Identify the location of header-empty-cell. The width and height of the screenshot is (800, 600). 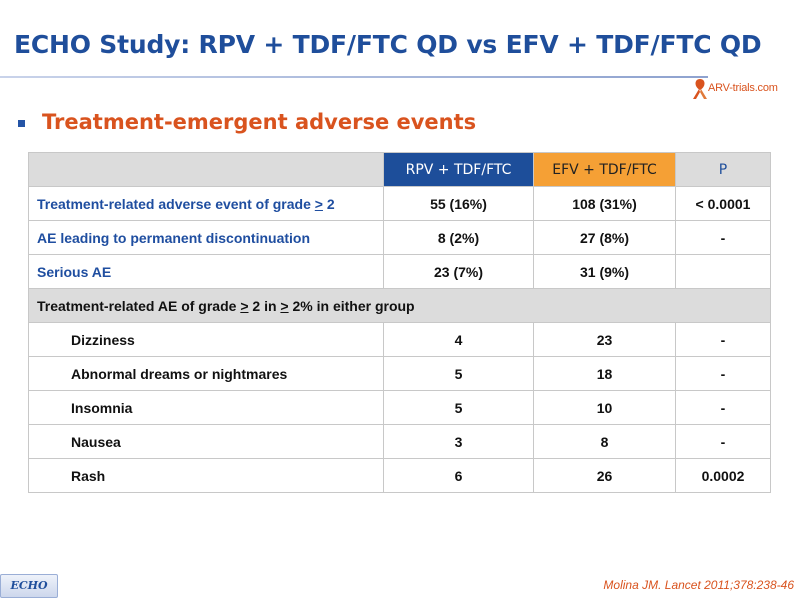
(206, 169).